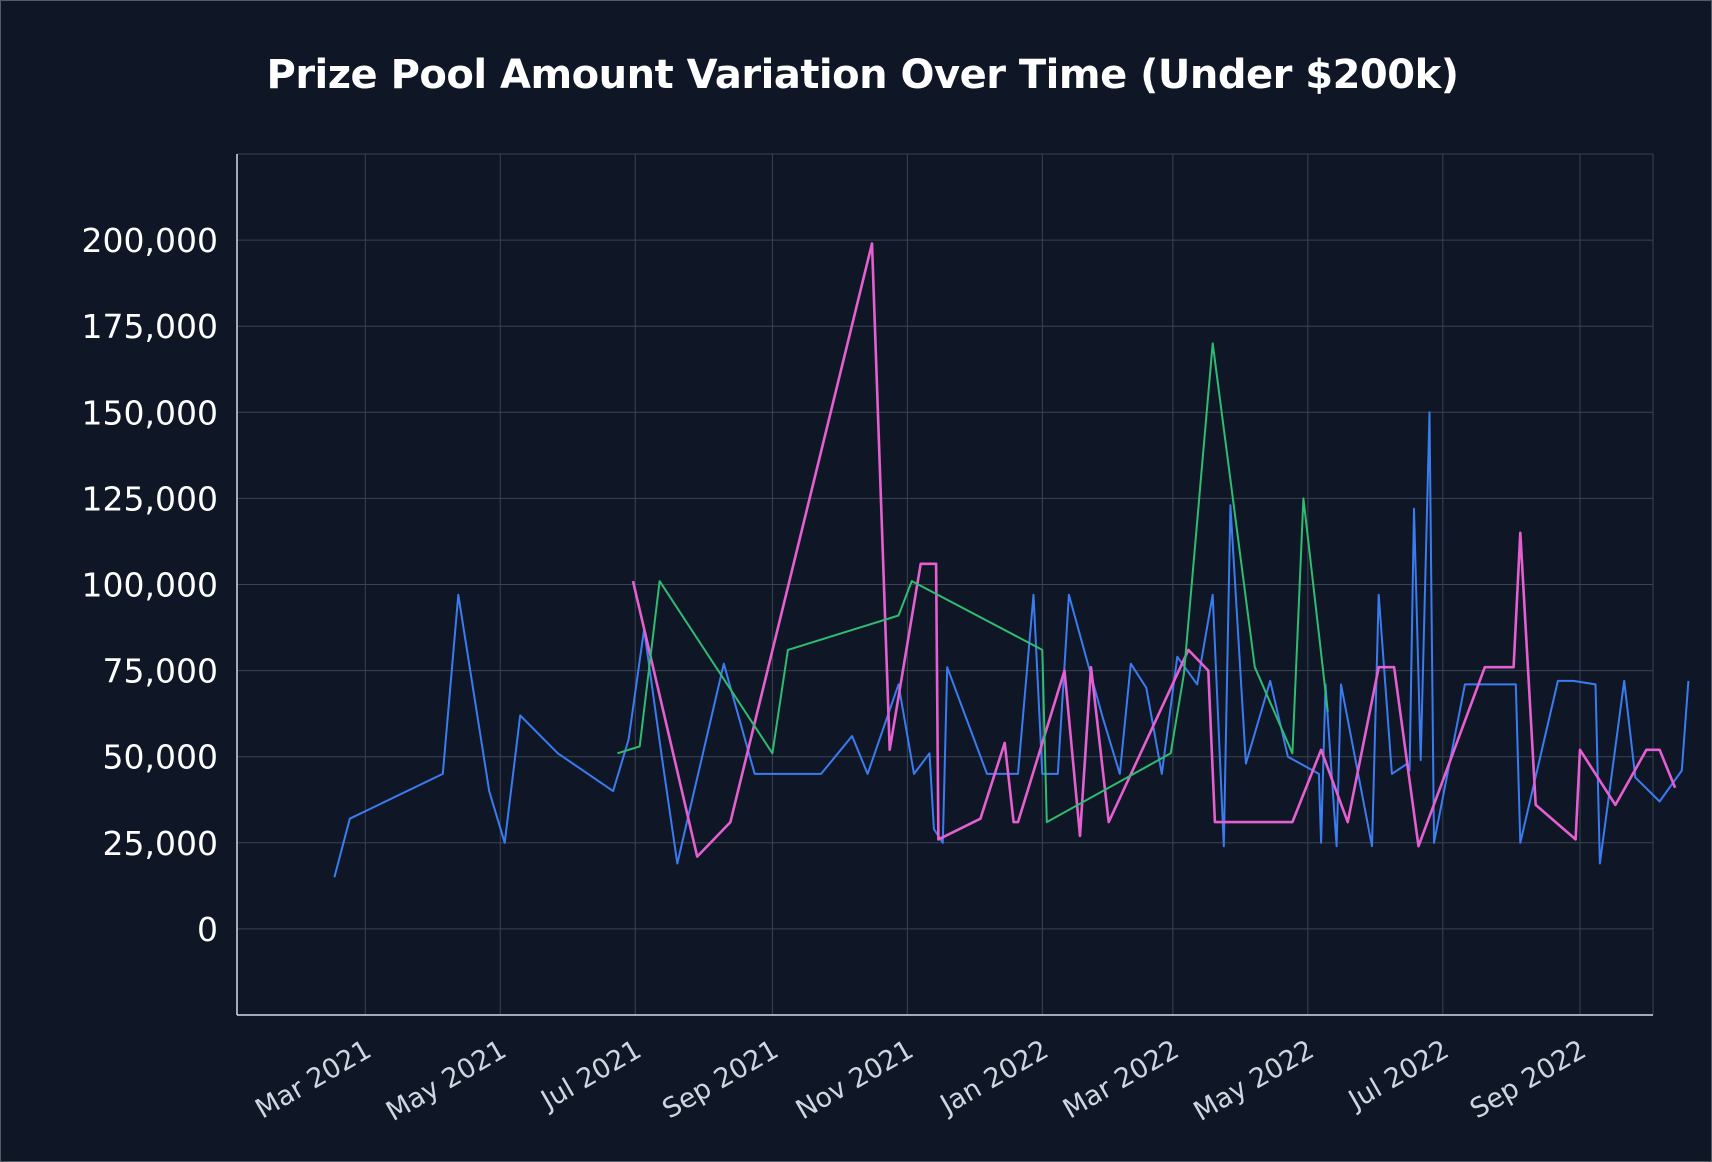  What do you see at coordinates (150, 412) in the screenshot?
I see `y-tick-label: 150,000` at bounding box center [150, 412].